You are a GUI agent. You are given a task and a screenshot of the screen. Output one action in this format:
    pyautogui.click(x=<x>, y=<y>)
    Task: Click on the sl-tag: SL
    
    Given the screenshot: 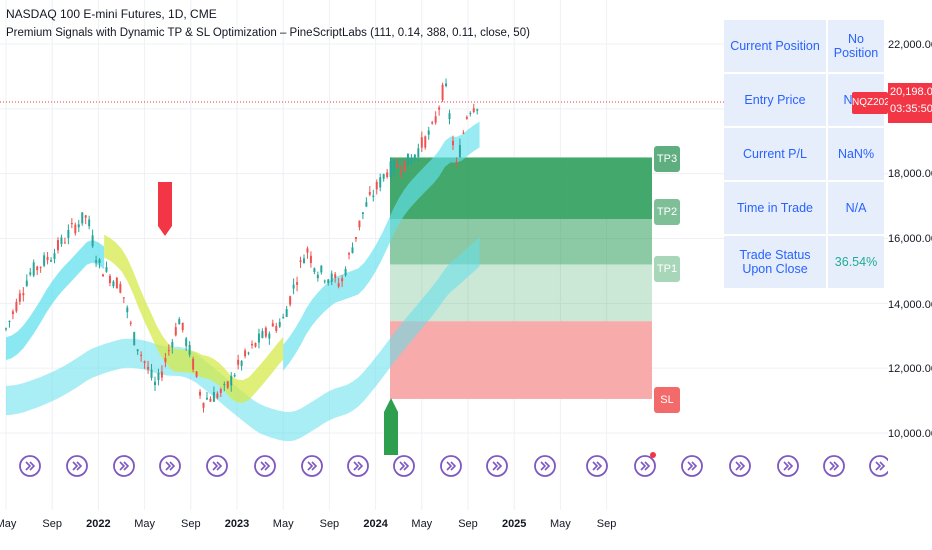 What is the action you would take?
    pyautogui.click(x=667, y=400)
    